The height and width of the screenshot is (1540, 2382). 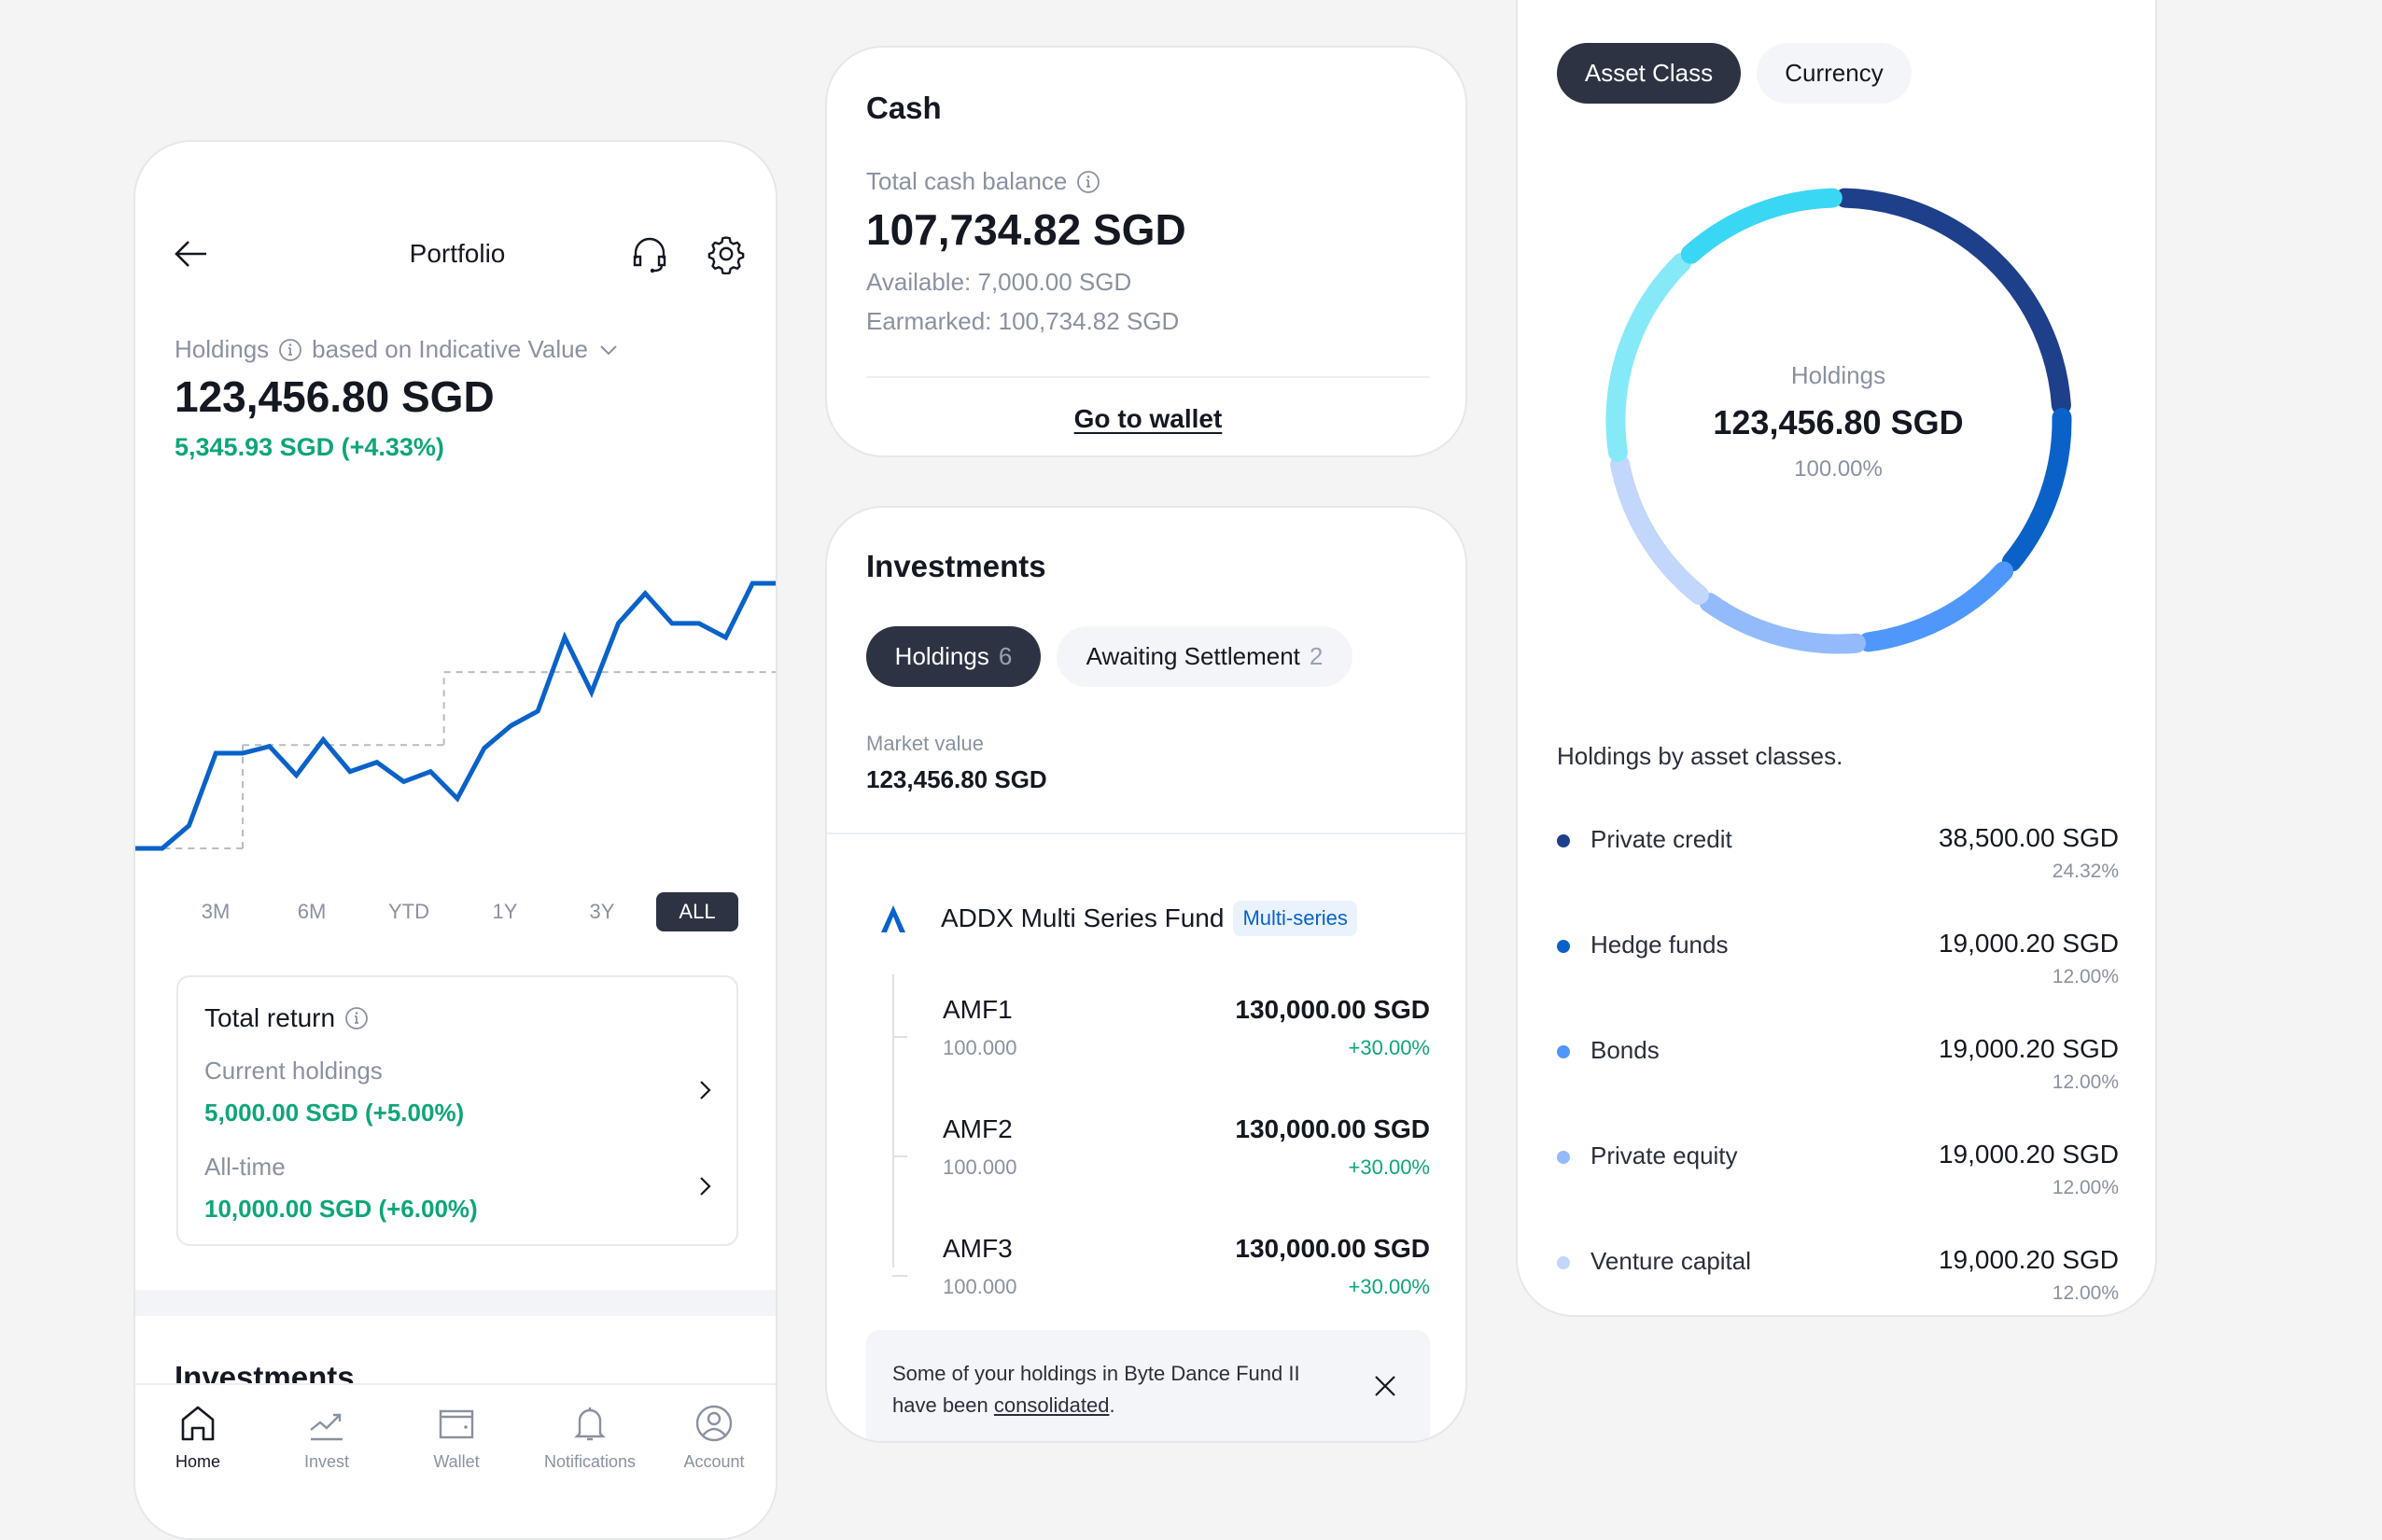 I want to click on series-name: AMF3, so click(x=978, y=1248).